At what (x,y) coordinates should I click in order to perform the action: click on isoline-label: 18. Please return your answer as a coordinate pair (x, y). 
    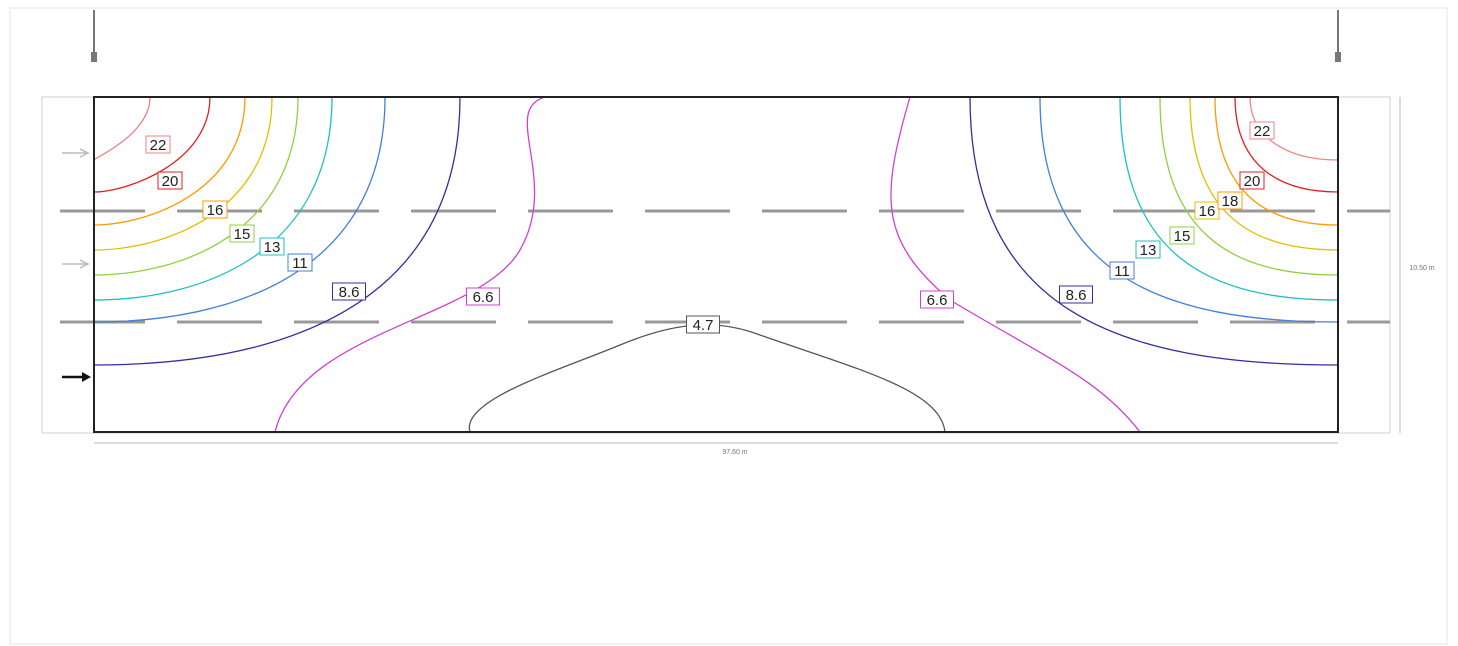
    Looking at the image, I should click on (1230, 201).